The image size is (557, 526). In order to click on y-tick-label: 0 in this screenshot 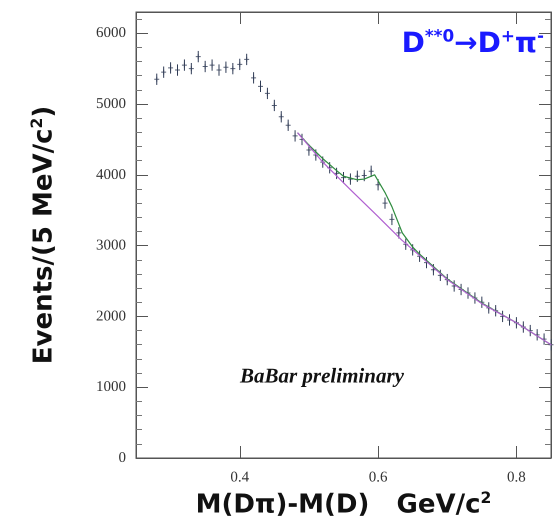, I will do `click(122, 458)`.